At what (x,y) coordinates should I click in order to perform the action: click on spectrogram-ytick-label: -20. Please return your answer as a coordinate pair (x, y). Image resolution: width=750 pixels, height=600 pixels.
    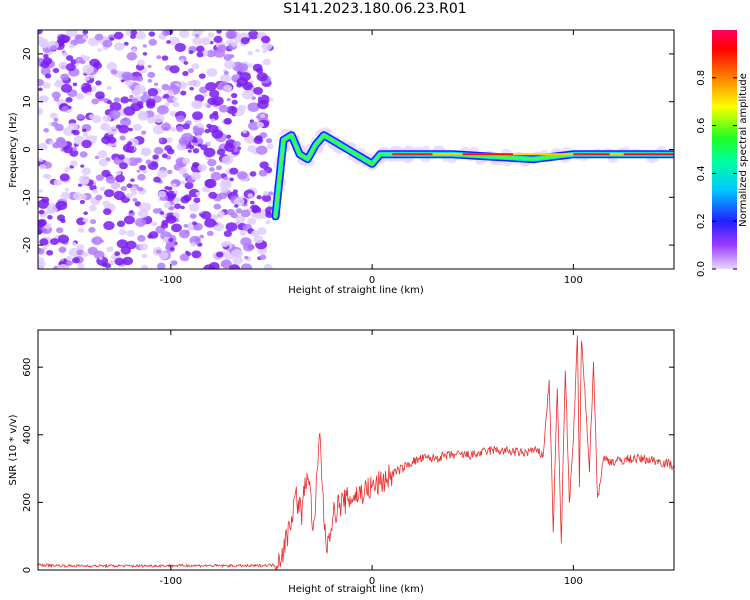
    Looking at the image, I should click on (27, 245).